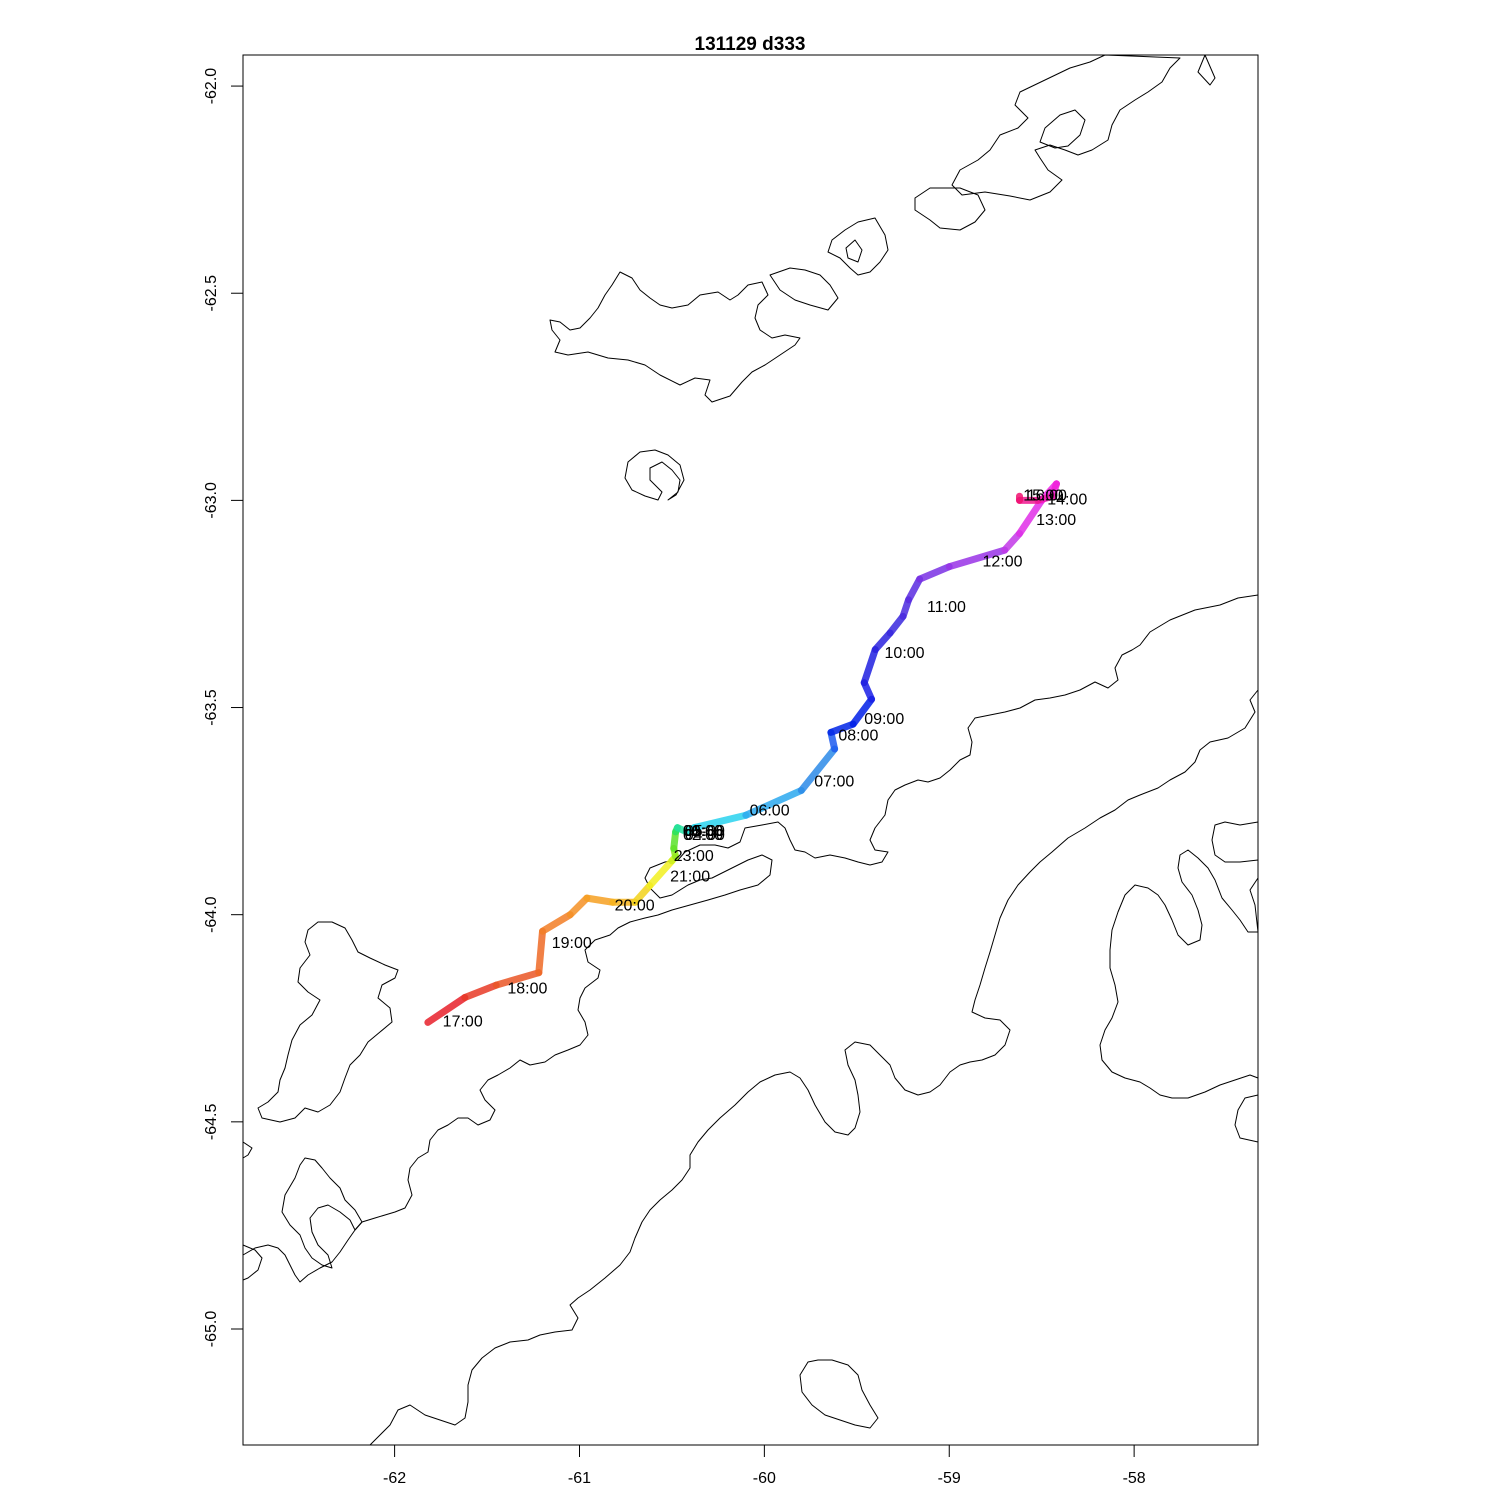 The width and height of the screenshot is (1500, 1500). What do you see at coordinates (905, 653) in the screenshot?
I see `time-label: 10:00` at bounding box center [905, 653].